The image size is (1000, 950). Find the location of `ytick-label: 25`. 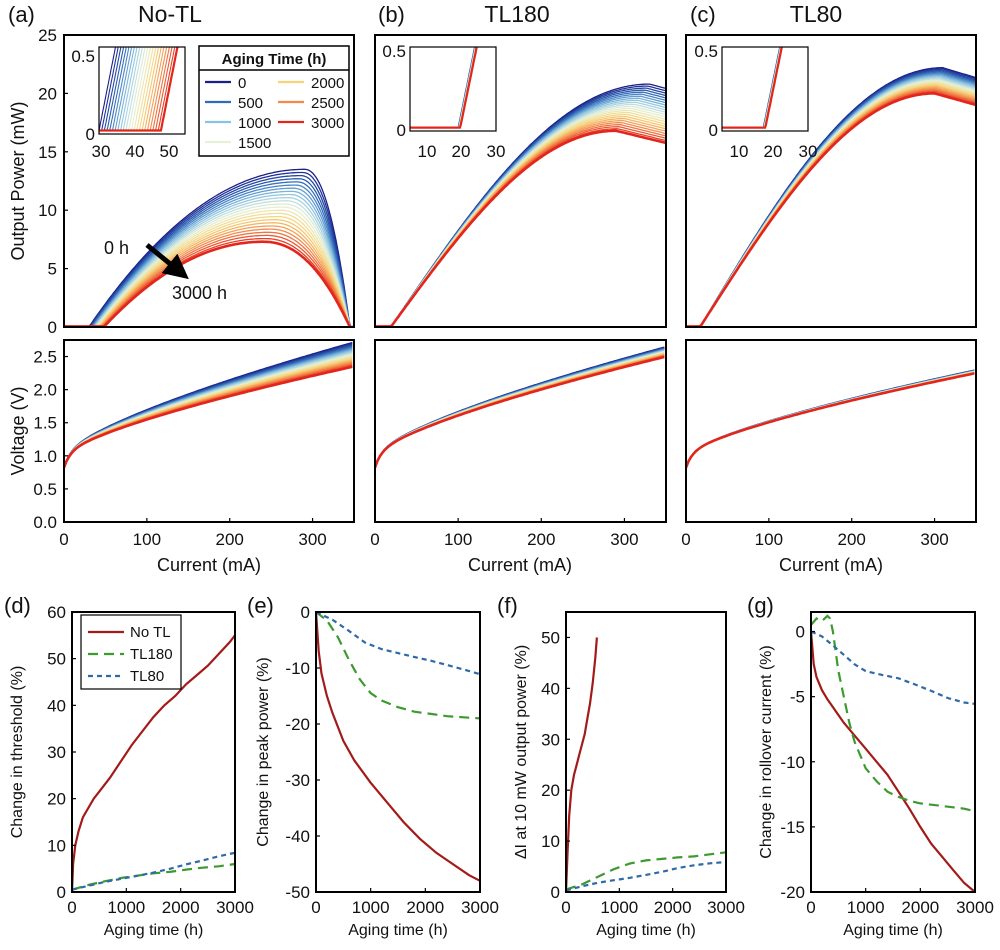

ytick-label: 25 is located at coordinates (47, 35).